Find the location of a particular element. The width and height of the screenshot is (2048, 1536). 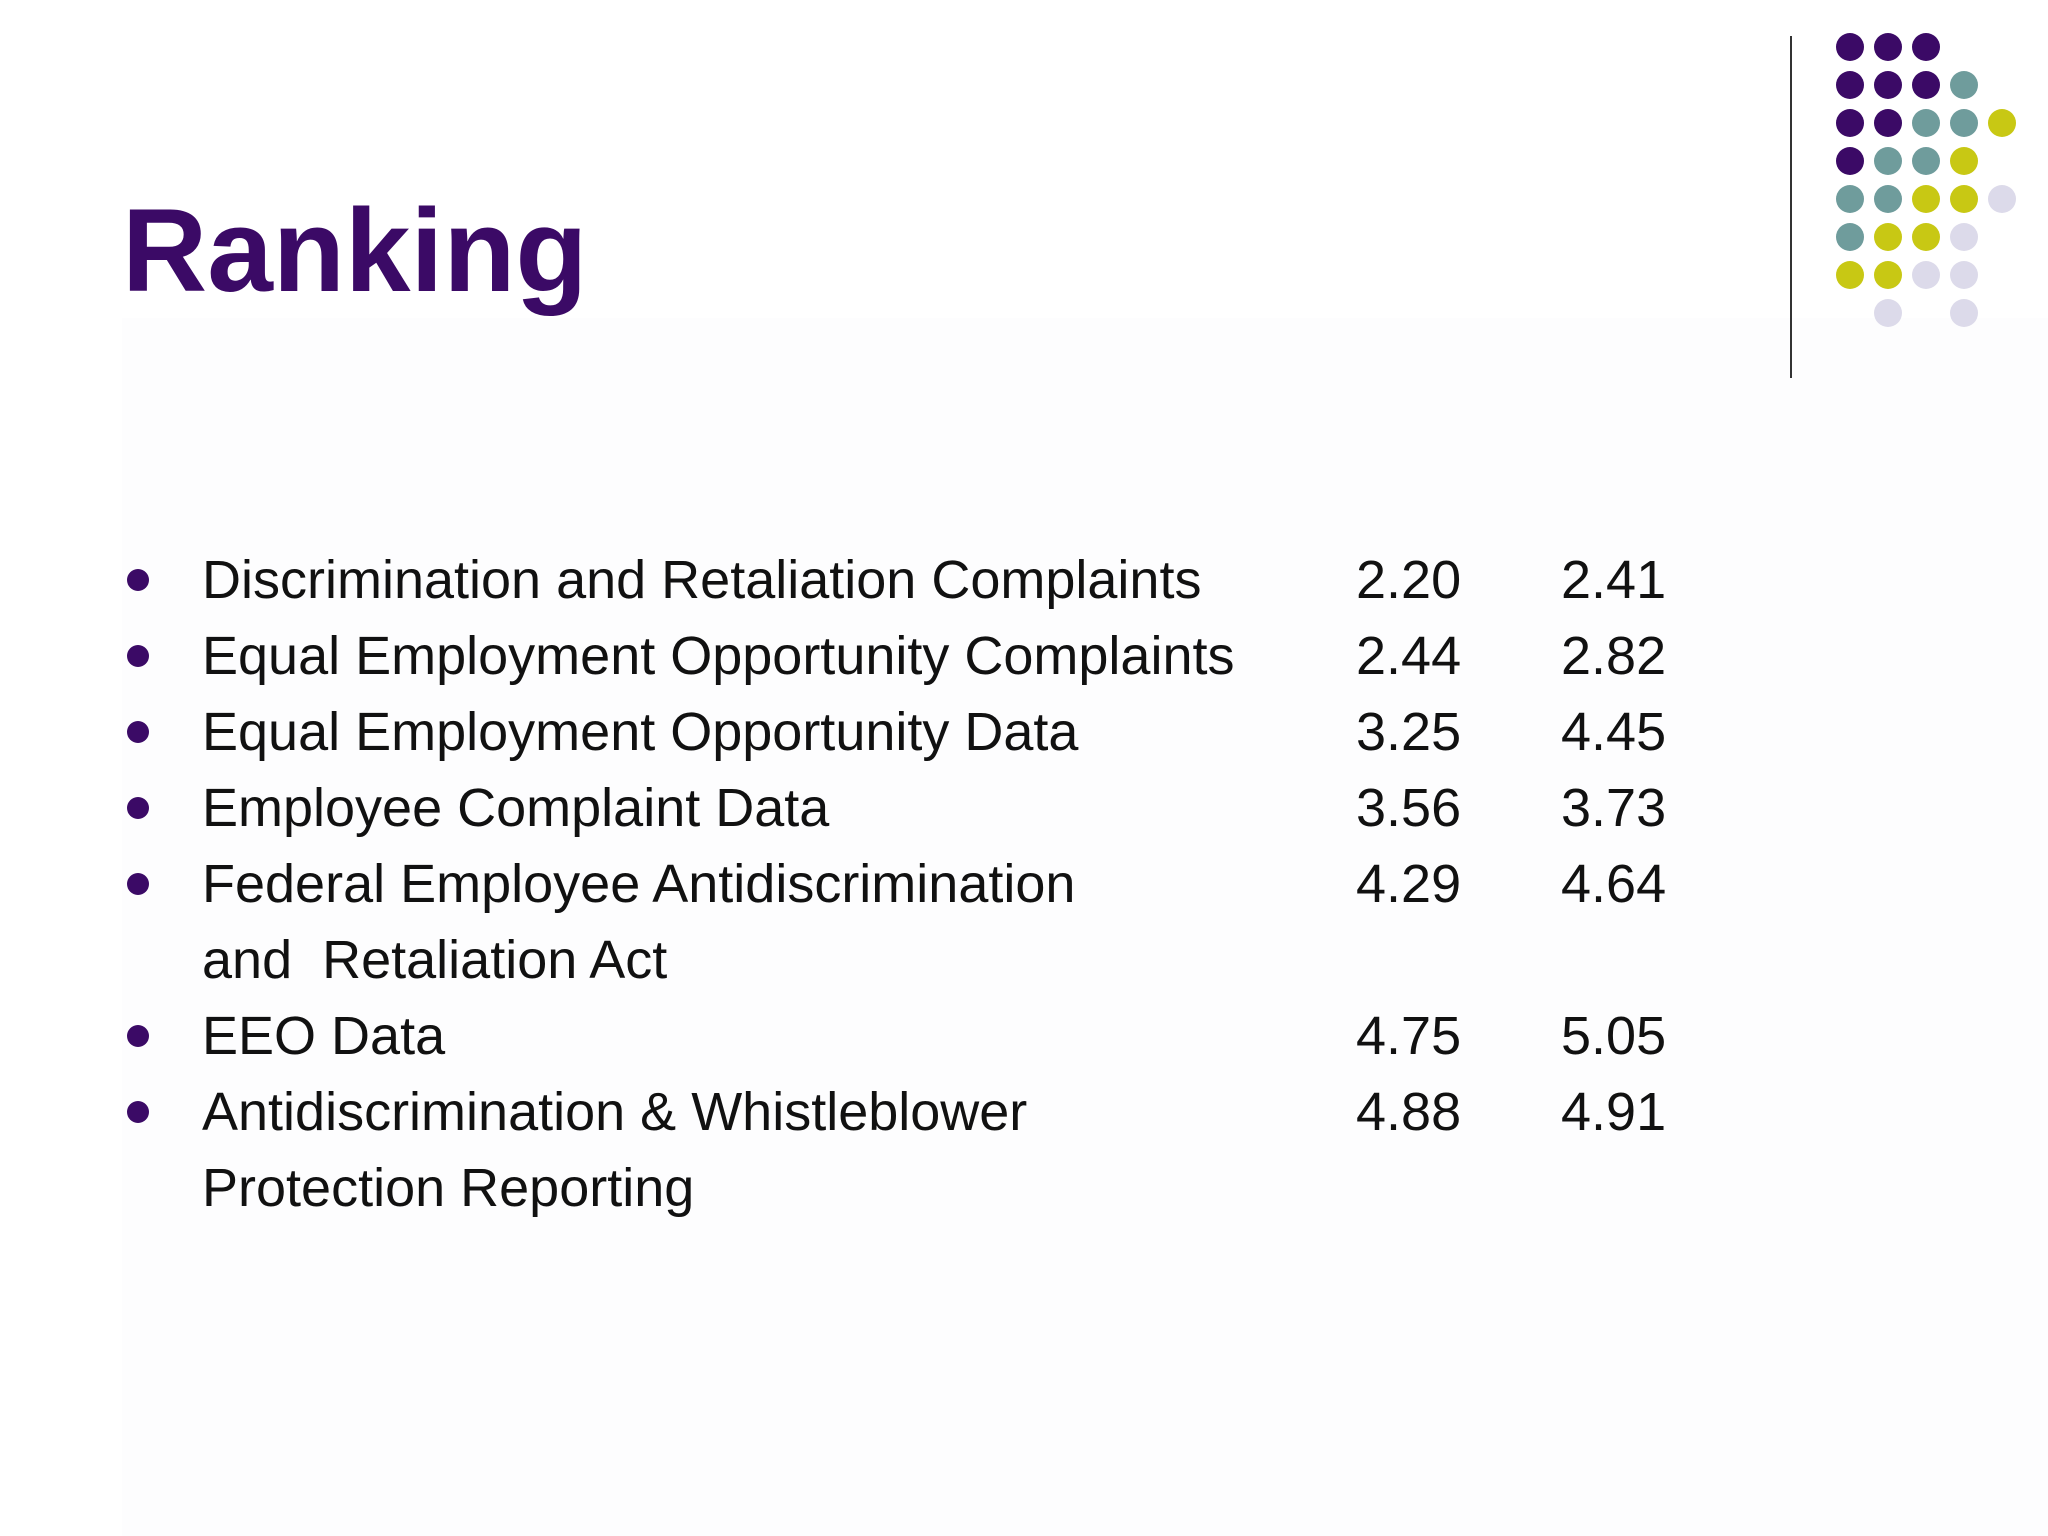

list-item: Employee Complaint Data 3.56 3.73 is located at coordinates (1024, 808).